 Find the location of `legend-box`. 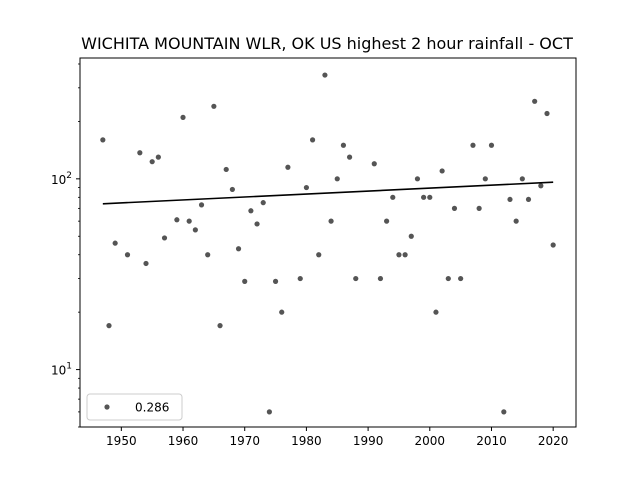

legend-box is located at coordinates (134, 407).